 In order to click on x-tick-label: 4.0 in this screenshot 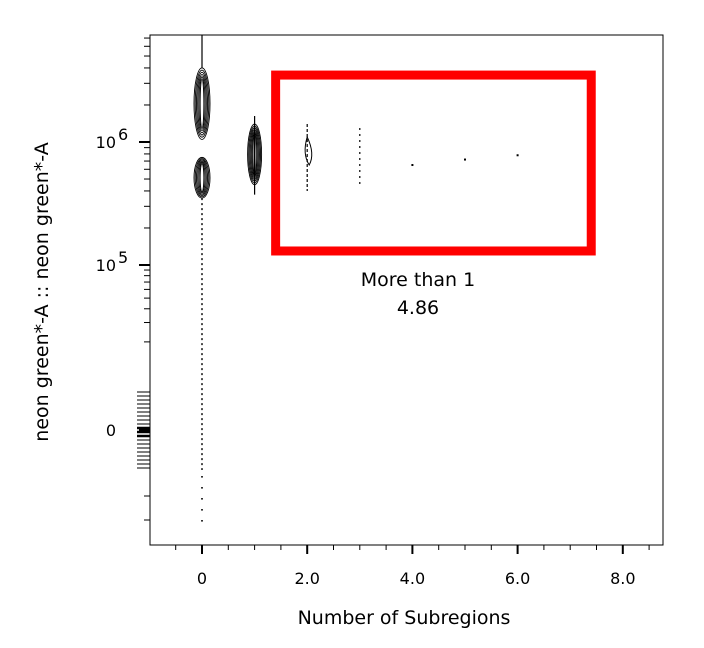, I will do `click(412, 578)`.